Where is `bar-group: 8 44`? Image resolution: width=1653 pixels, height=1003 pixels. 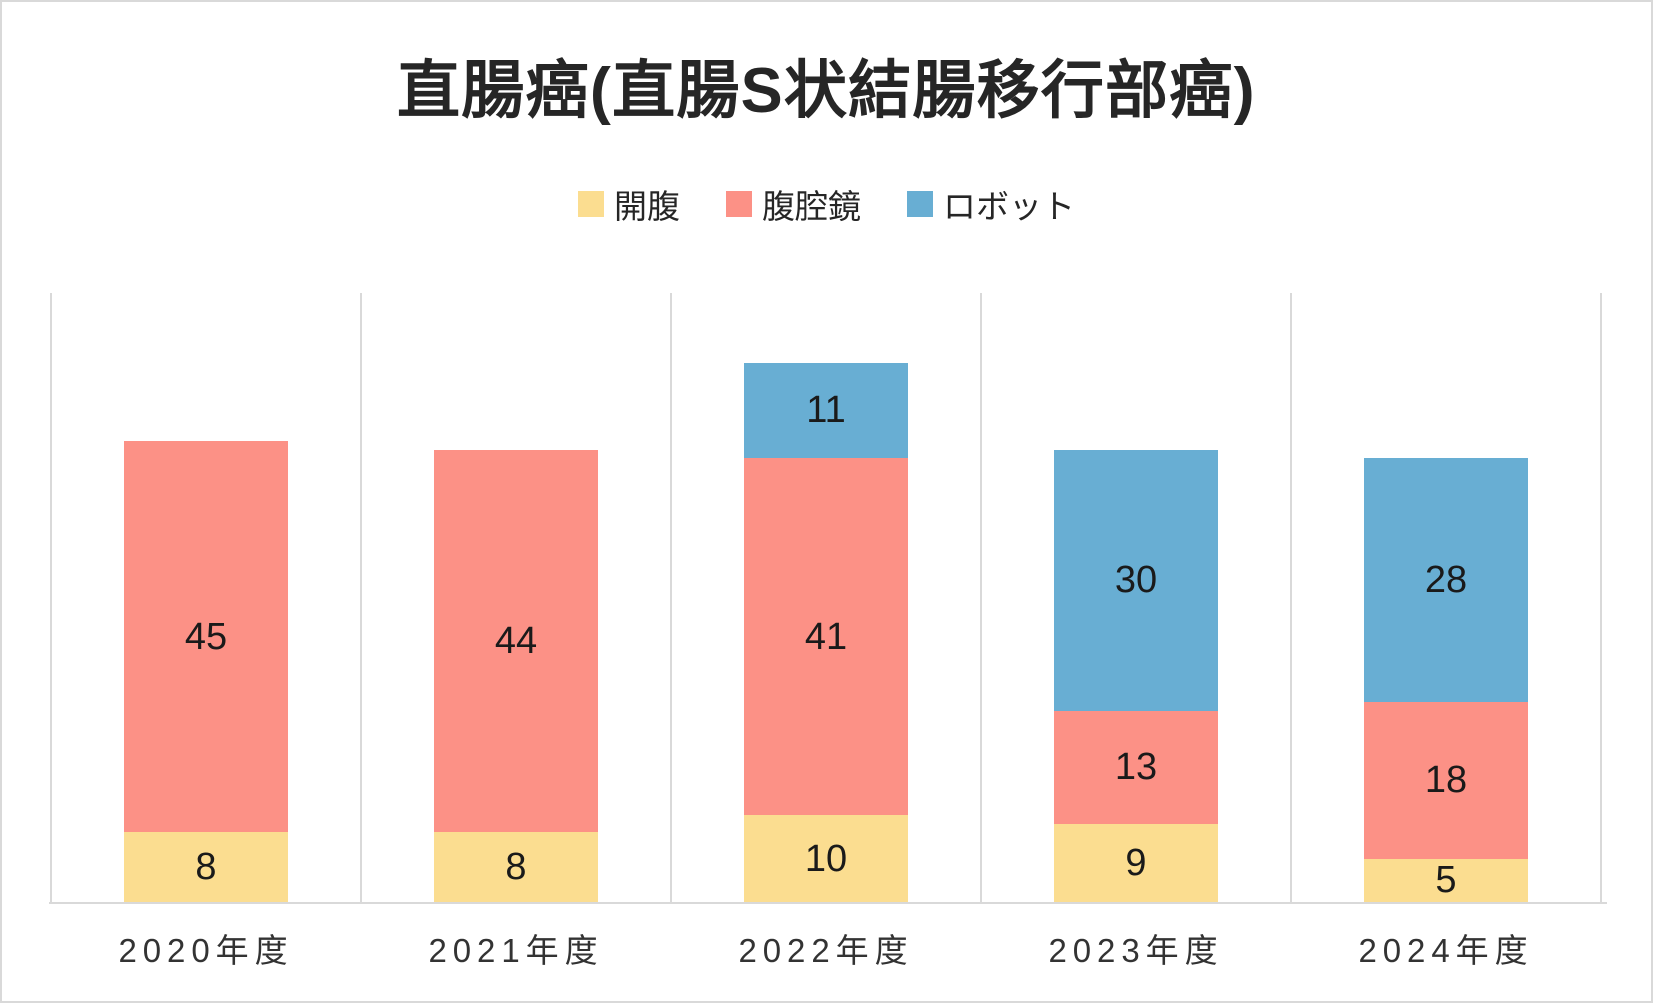
bar-group: 8 44 is located at coordinates (516, 597).